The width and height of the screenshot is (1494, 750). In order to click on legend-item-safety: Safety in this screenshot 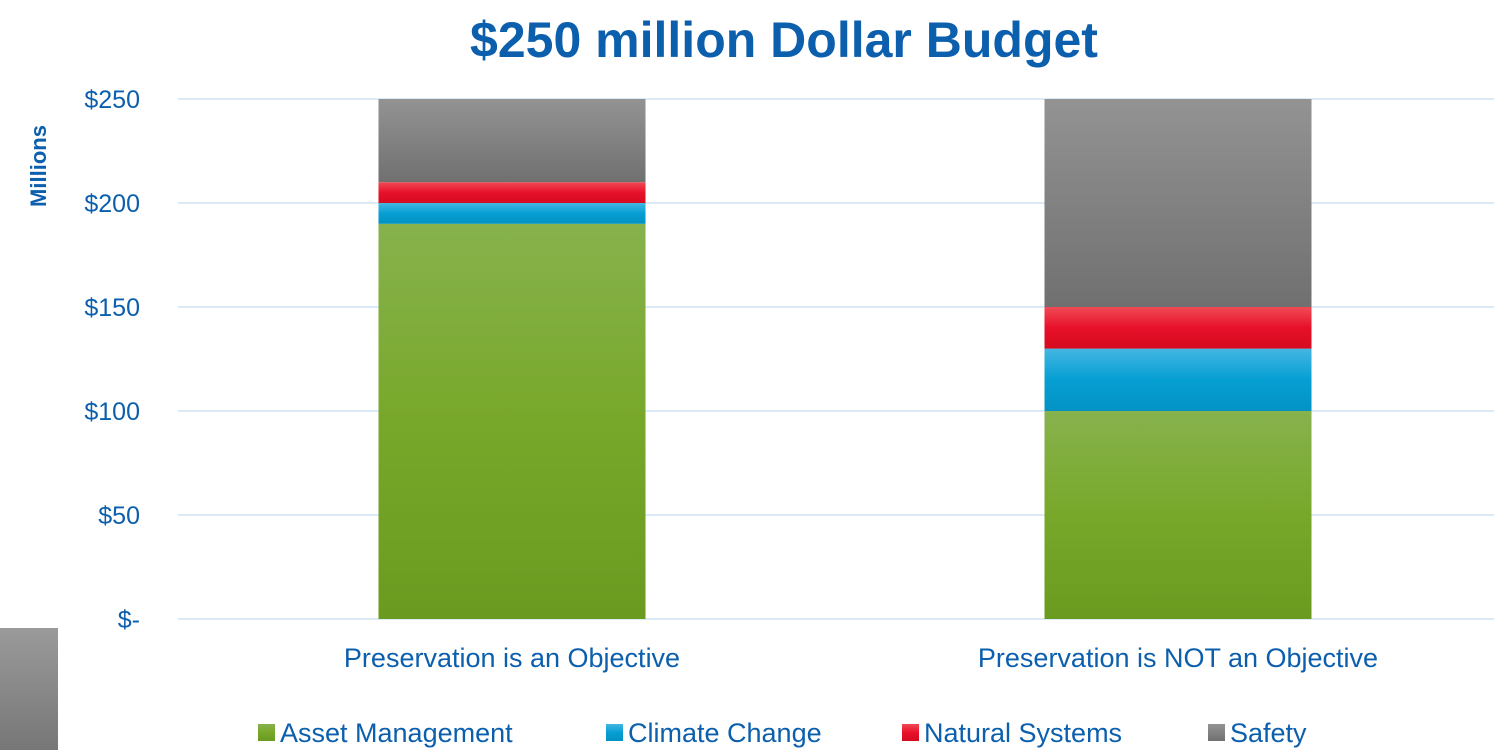, I will do `click(1257, 733)`.